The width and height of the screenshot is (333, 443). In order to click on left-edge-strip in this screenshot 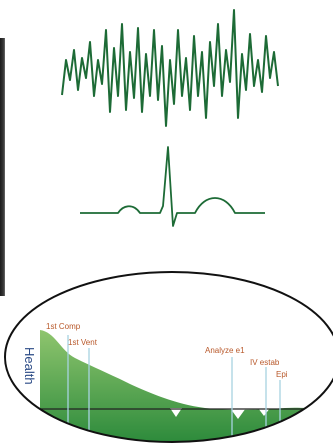, I will do `click(2, 167)`.